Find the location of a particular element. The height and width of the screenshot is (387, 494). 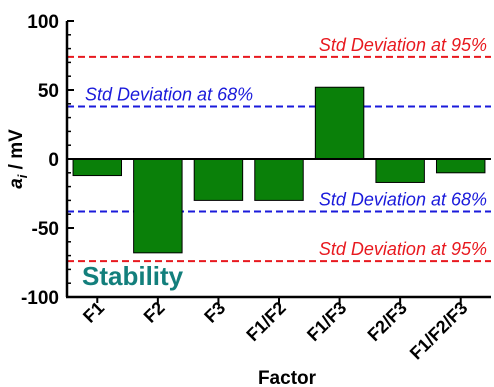

y-axis-subscript: i is located at coordinates (22, 176).